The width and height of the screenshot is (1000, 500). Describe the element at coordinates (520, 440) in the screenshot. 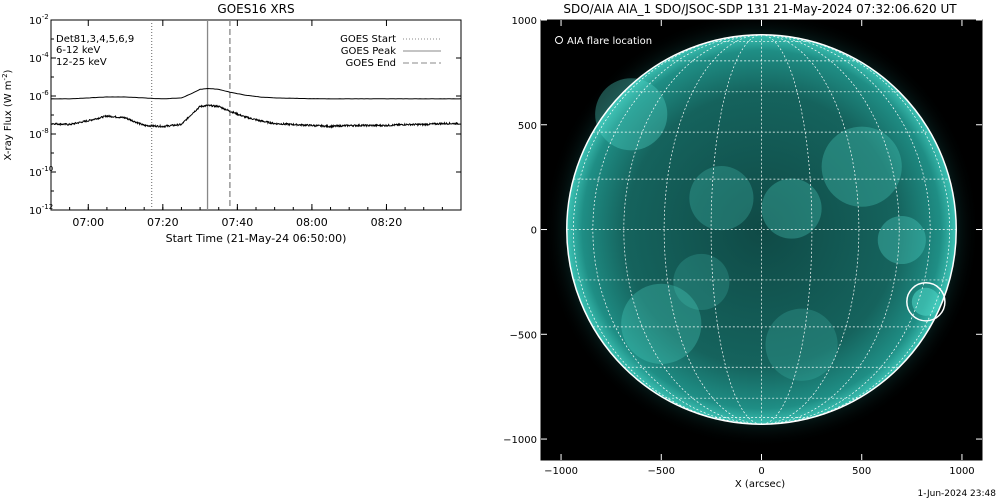

I see `aia-y-tick-label: −1000` at that location.